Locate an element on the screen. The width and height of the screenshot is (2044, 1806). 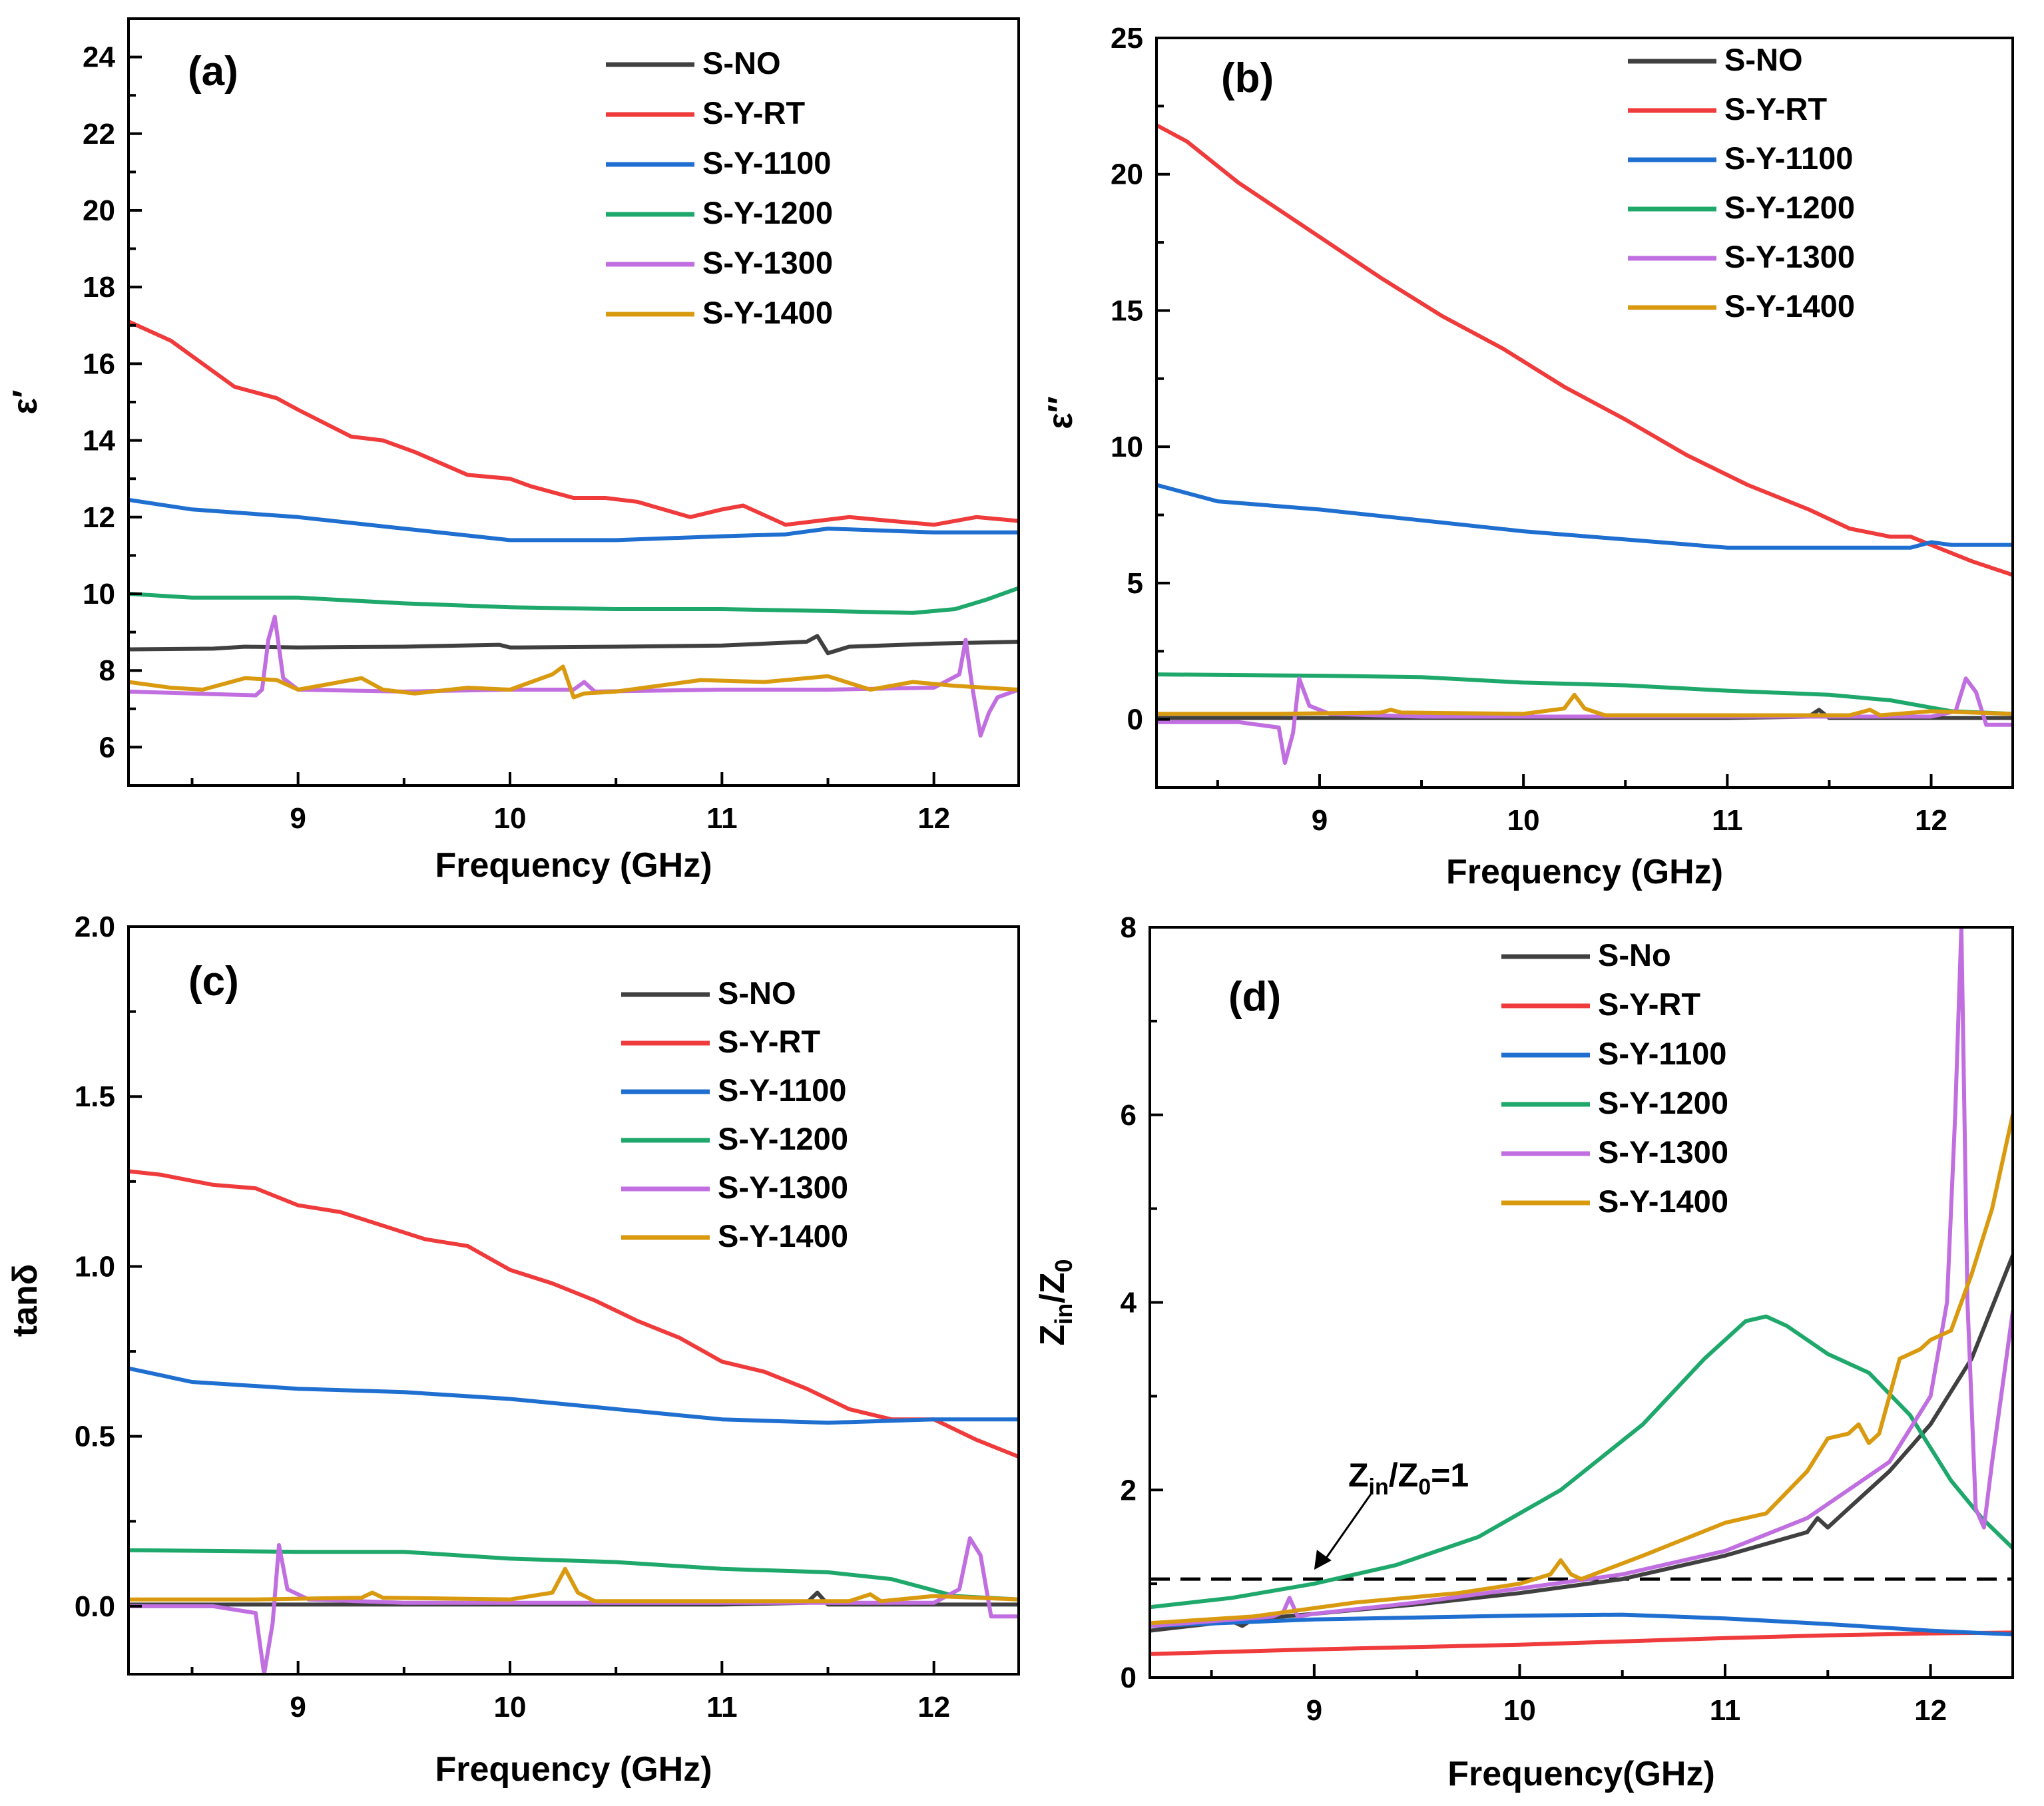
y-axis-title: ε″ is located at coordinates (1060, 412).